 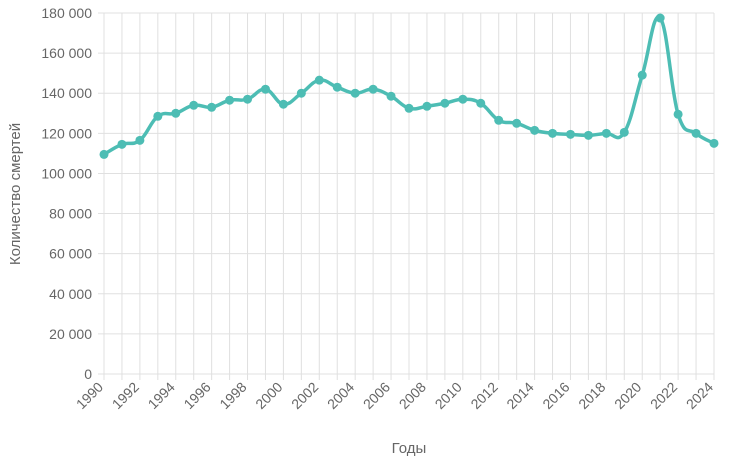 What do you see at coordinates (412, 395) in the screenshot?
I see `x-tick-label: 2008` at bounding box center [412, 395].